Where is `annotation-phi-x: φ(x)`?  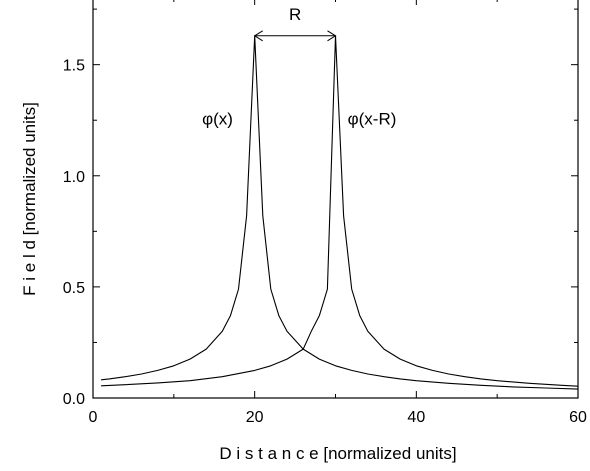 annotation-phi-x: φ(x) is located at coordinates (217, 119).